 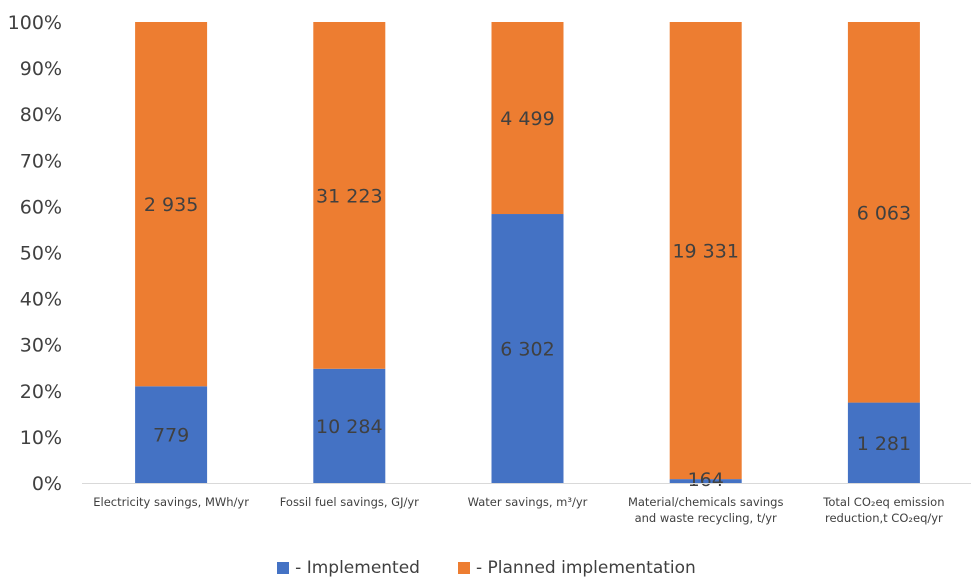 What do you see at coordinates (41, 392) in the screenshot?
I see `y-tick-label: 20%` at bounding box center [41, 392].